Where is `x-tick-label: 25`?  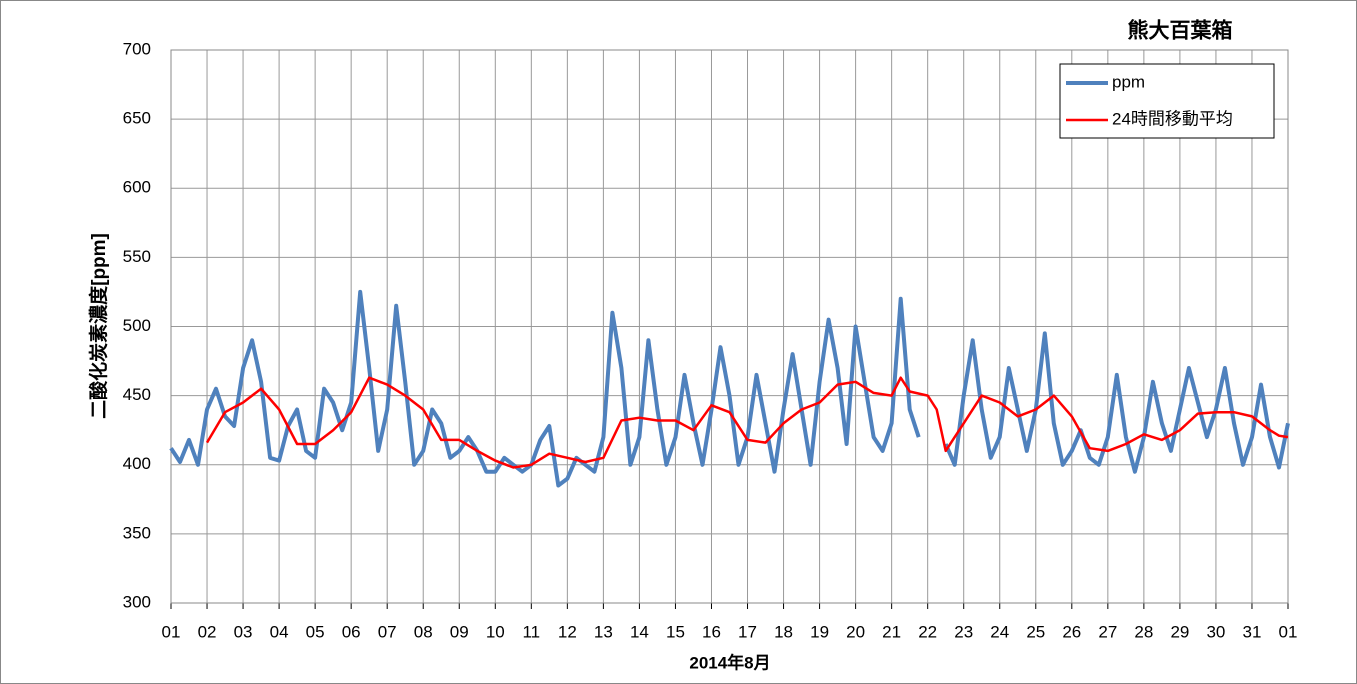
x-tick-label: 25 is located at coordinates (1035, 631).